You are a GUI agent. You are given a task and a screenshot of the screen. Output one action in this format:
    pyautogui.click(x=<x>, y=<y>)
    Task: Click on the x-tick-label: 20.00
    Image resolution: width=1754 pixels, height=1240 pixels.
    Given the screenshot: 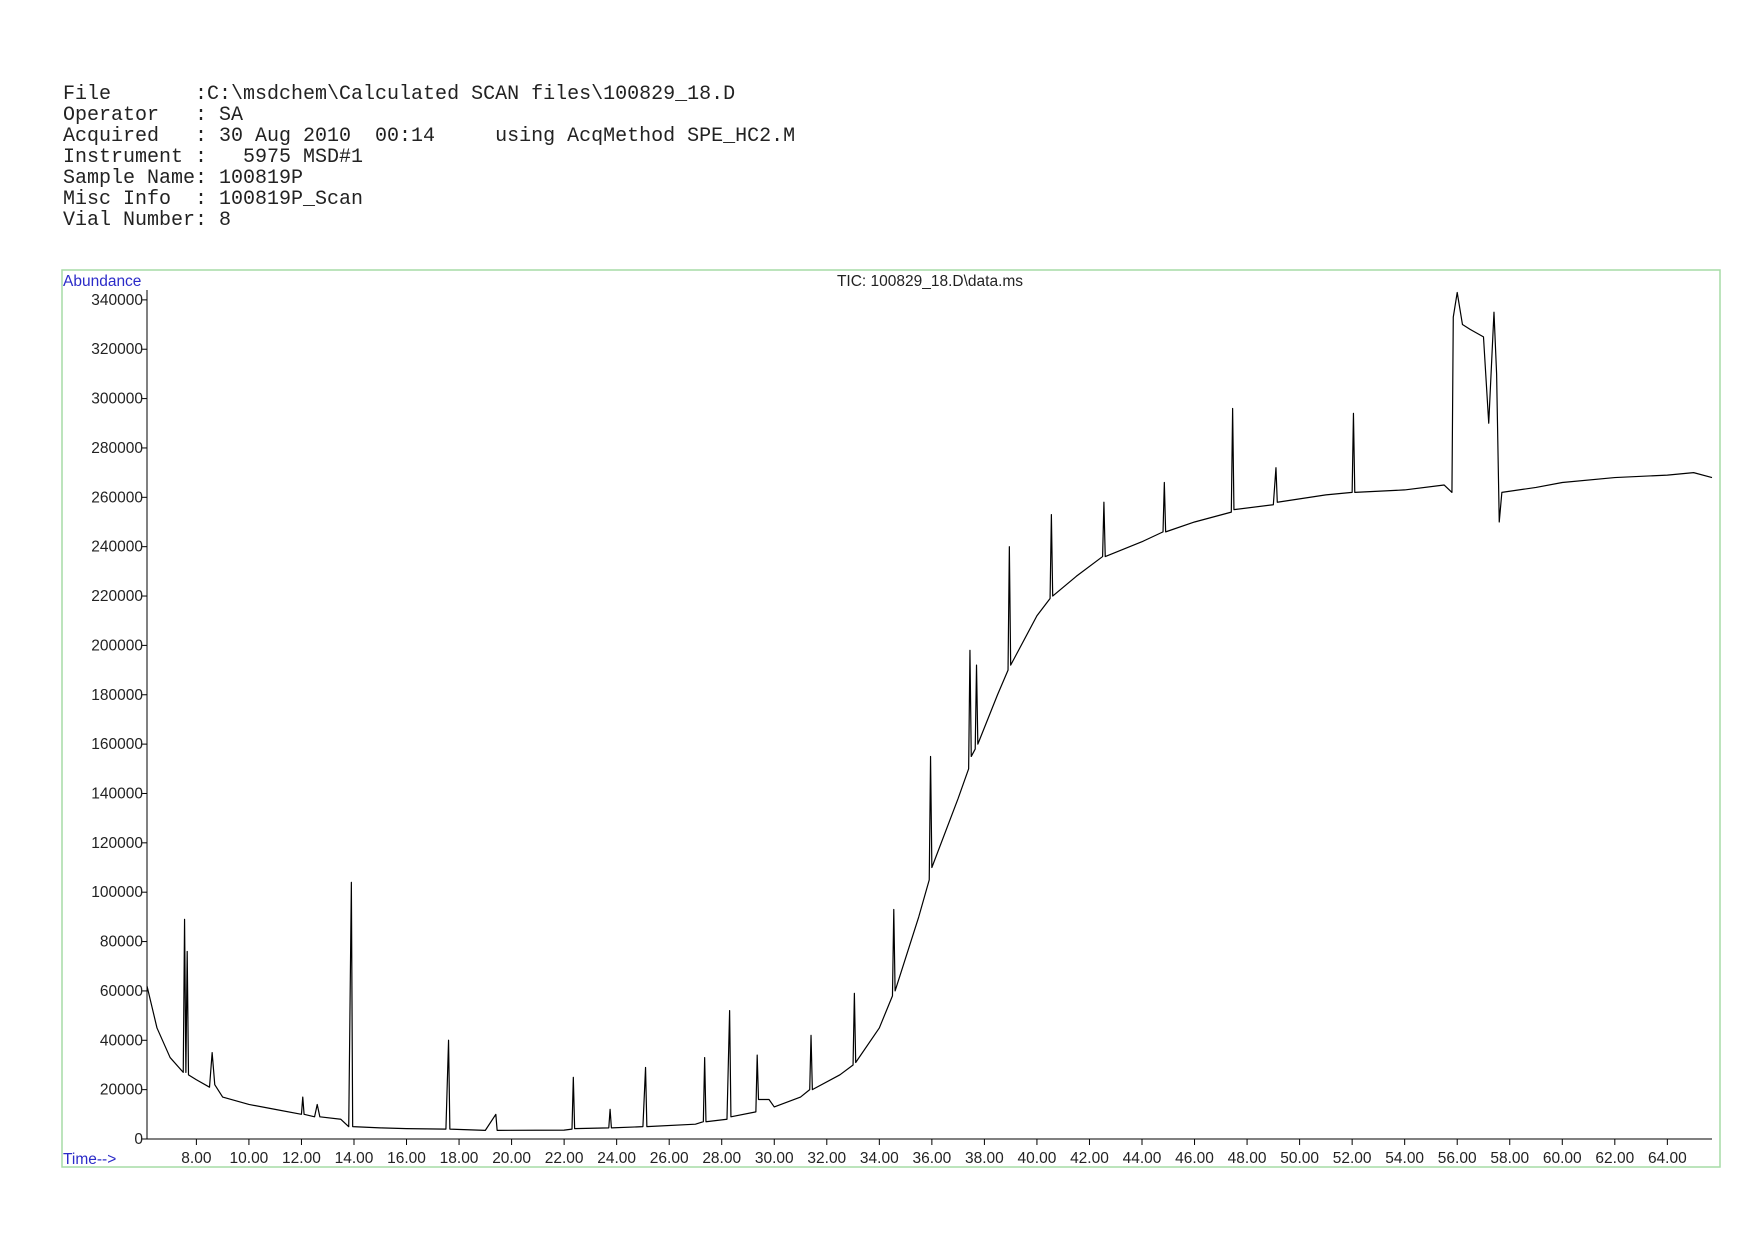 What is the action you would take?
    pyautogui.click(x=511, y=1158)
    